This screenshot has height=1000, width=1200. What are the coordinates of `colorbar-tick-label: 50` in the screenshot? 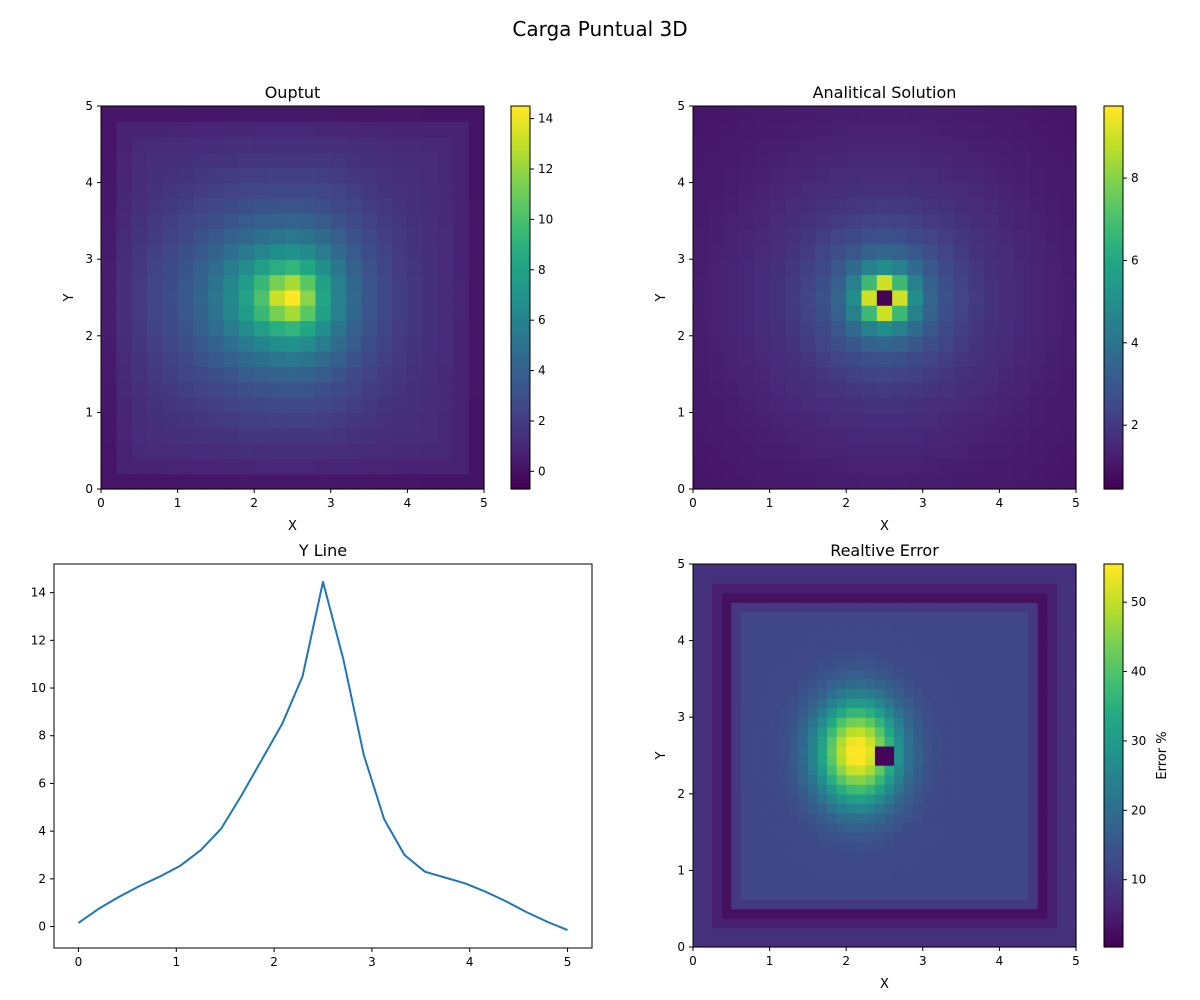 It's located at (1138, 602).